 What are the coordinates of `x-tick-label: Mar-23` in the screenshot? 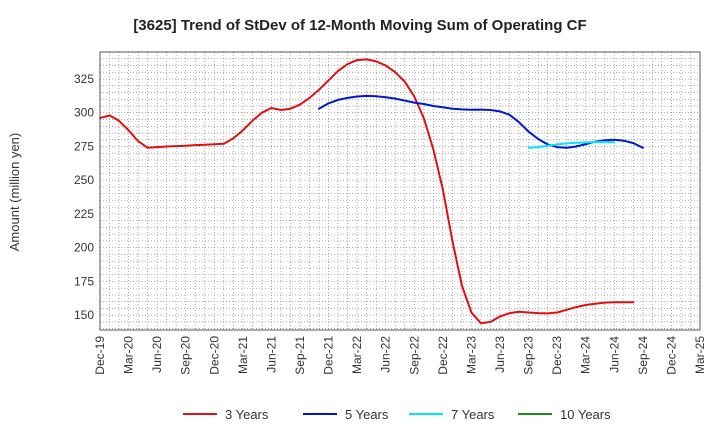 It's located at (471, 355).